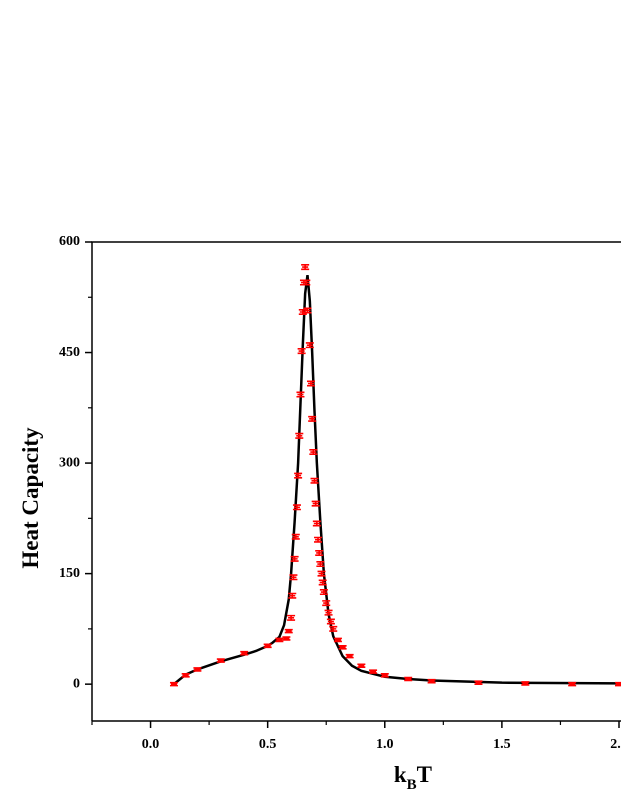 The image size is (621, 803). I want to click on y-tick-label: 150, so click(69, 573).